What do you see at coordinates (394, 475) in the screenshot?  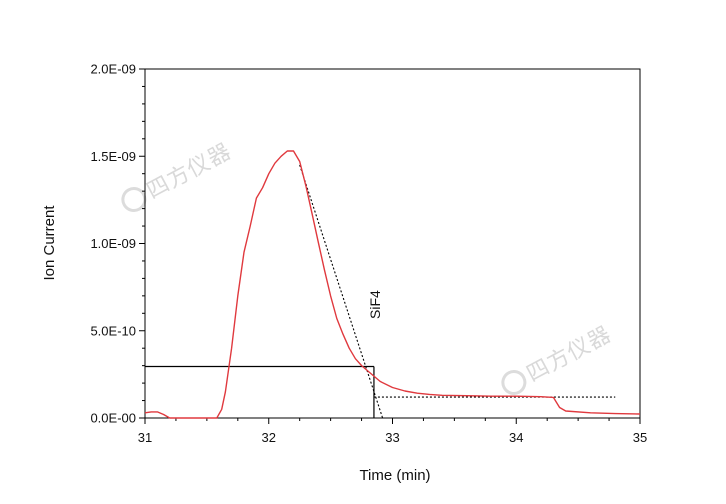 I see `x-axis-title: Time (min)` at bounding box center [394, 475].